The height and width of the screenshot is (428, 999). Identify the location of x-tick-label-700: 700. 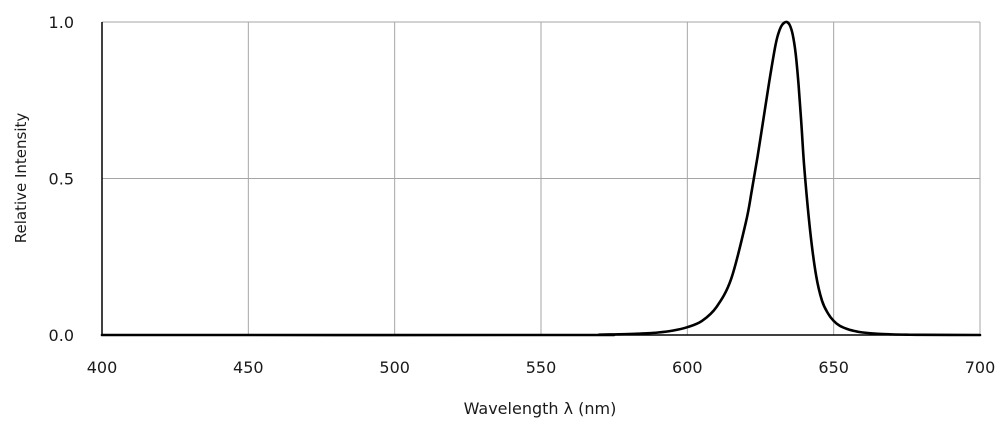
(980, 367).